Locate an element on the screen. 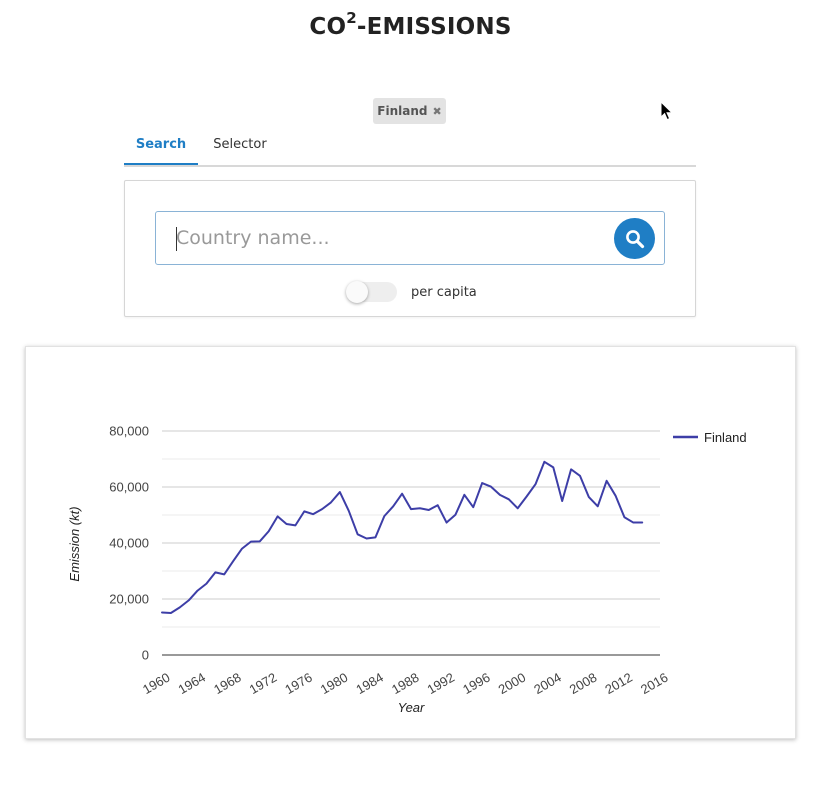  page-title: CO2-EMISSIONS is located at coordinates (410, 25).